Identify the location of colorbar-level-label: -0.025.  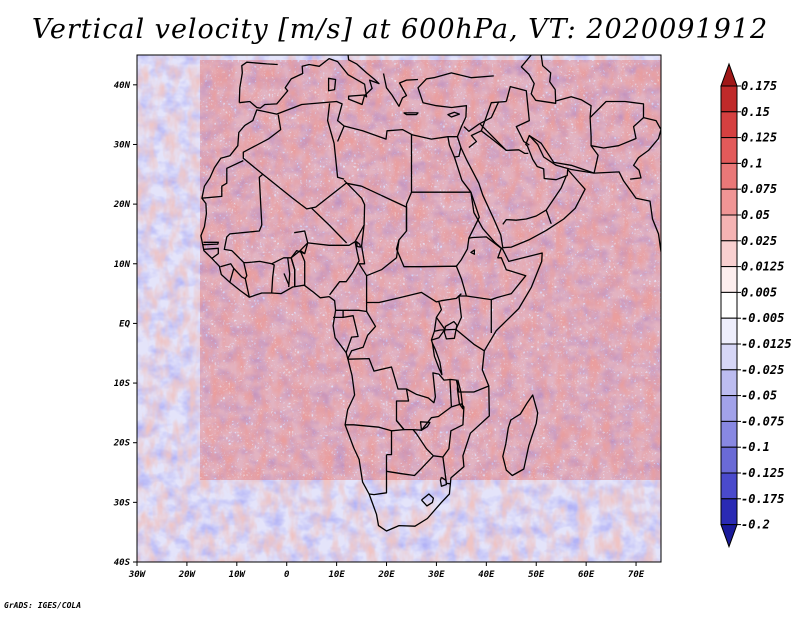
(762, 370).